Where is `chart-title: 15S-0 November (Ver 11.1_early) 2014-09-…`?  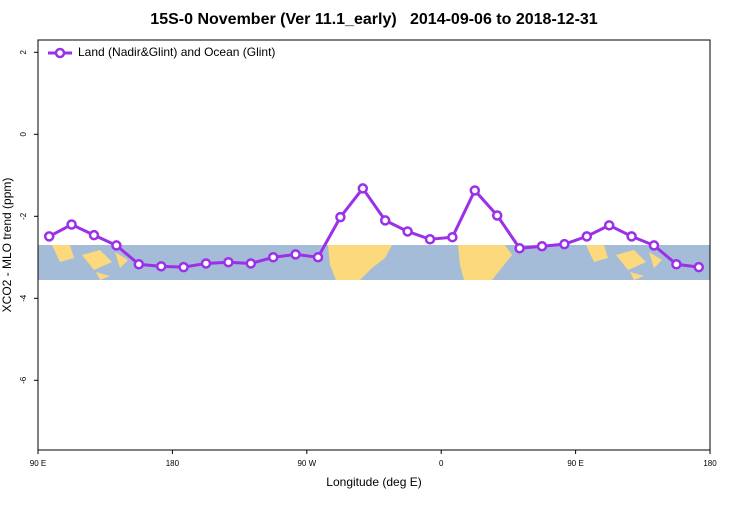
chart-title: 15S-0 November (Ver 11.1_early) 2014-09-… is located at coordinates (373, 19).